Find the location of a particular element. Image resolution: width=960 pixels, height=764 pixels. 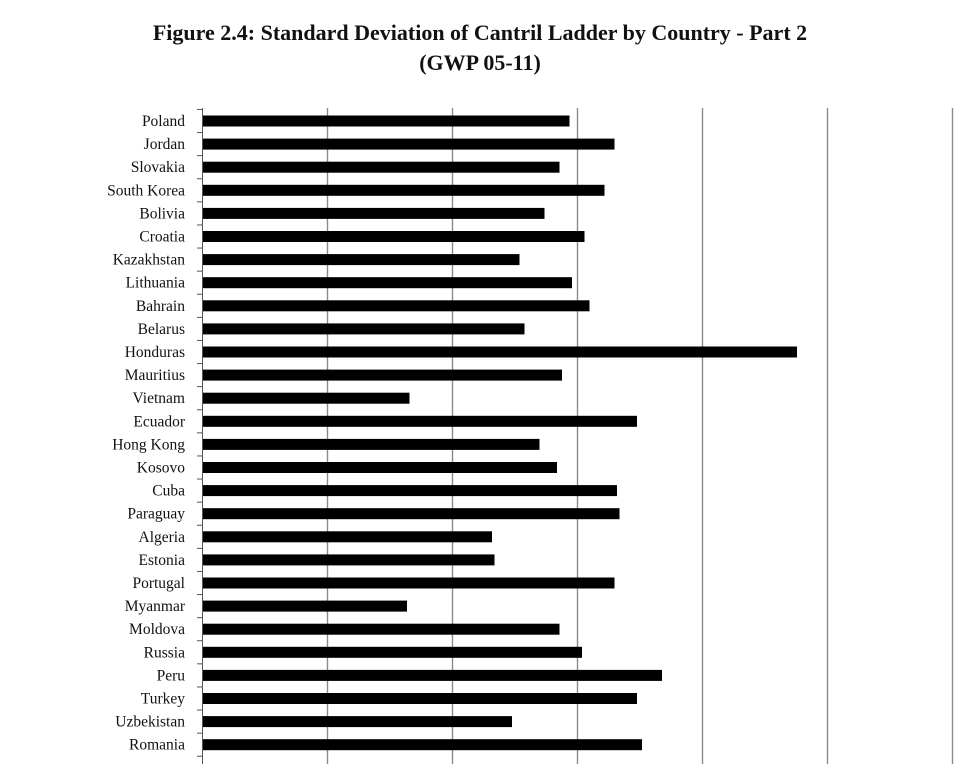

category-label: Jordan is located at coordinates (165, 144).